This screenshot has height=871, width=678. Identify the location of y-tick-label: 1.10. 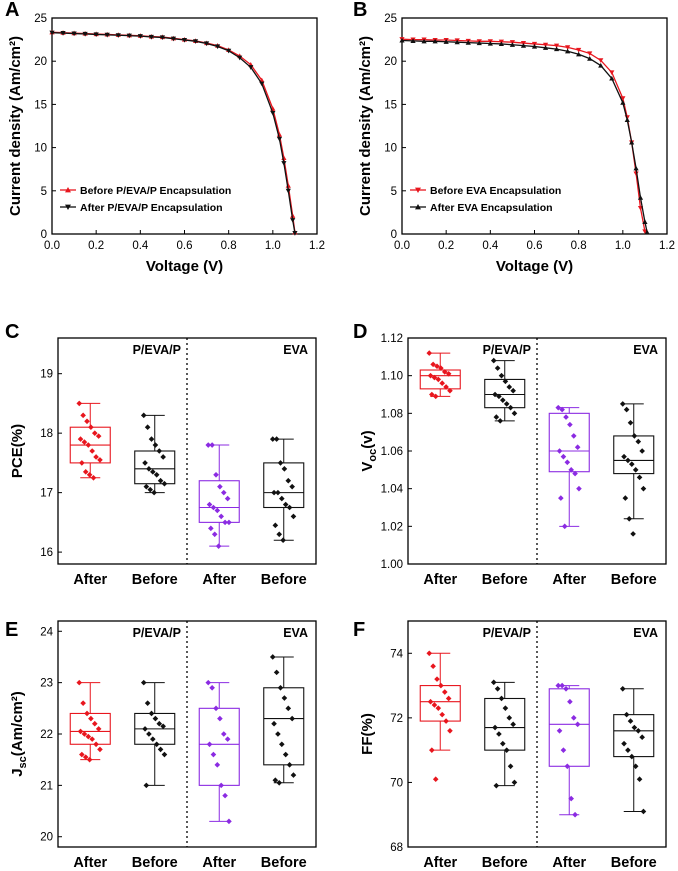
(392, 377).